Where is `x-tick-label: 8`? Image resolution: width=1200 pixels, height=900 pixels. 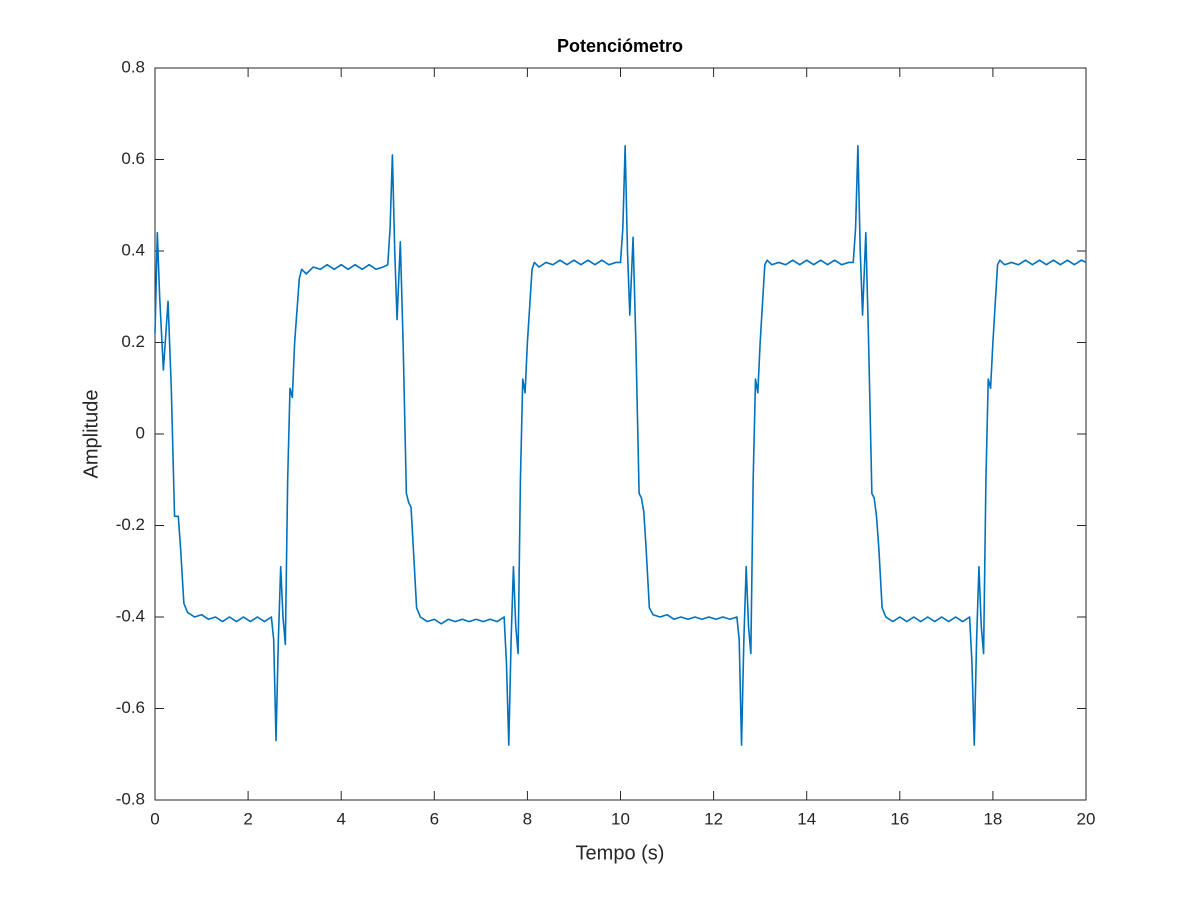
x-tick-label: 8 is located at coordinates (527, 818).